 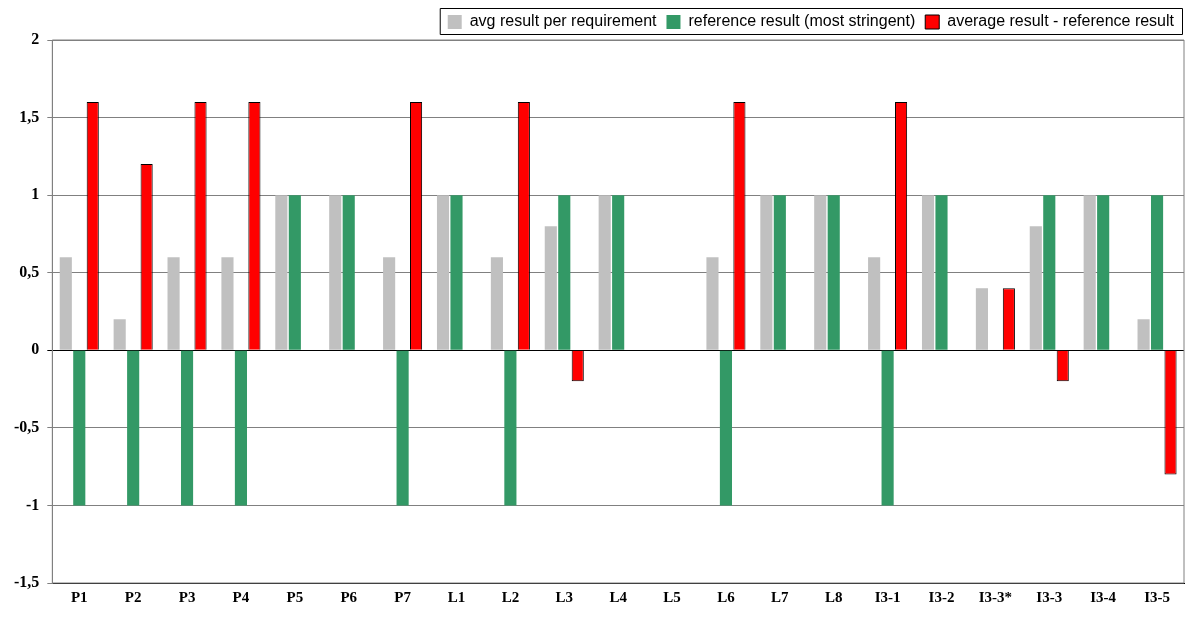 I want to click on y-tick-label: 2, so click(x=35, y=39).